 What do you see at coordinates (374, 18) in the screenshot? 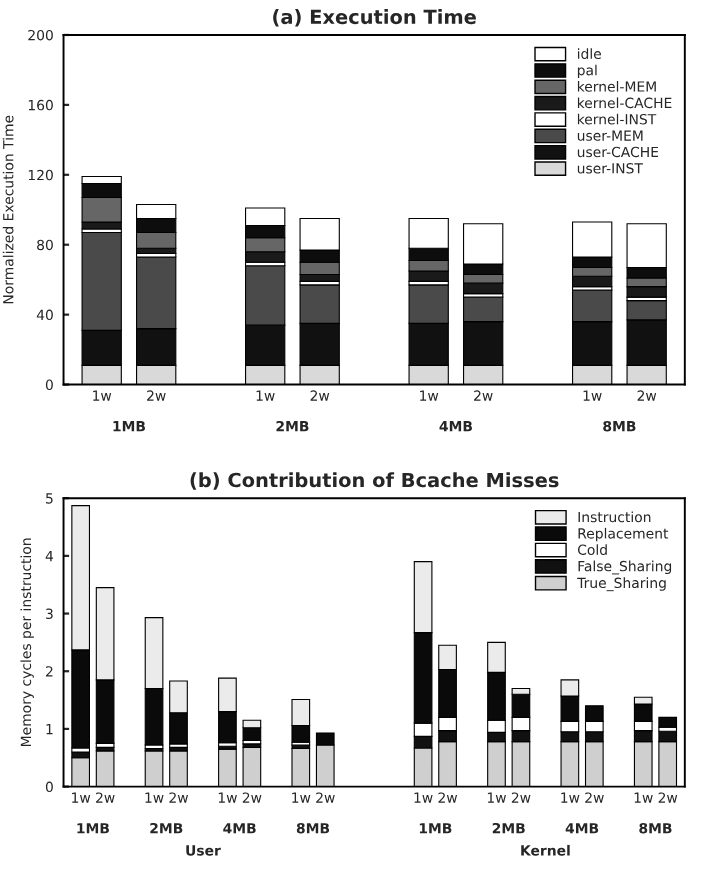
I see `chart-title: (a) Execution Time` at bounding box center [374, 18].